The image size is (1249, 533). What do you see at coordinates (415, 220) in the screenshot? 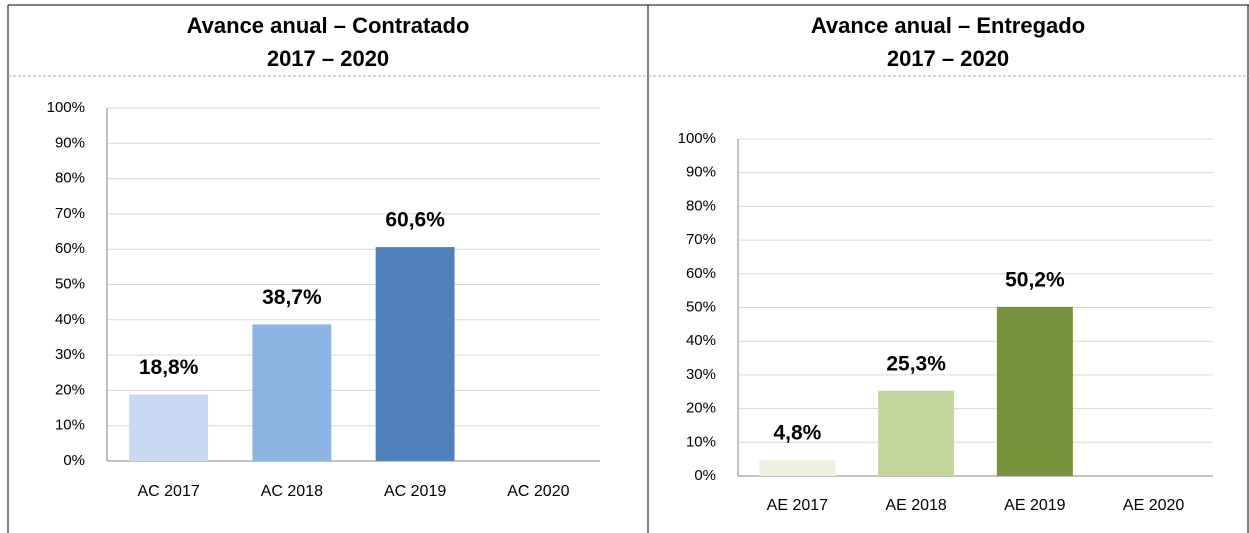
I see `data-label: 60,6%` at bounding box center [415, 220].